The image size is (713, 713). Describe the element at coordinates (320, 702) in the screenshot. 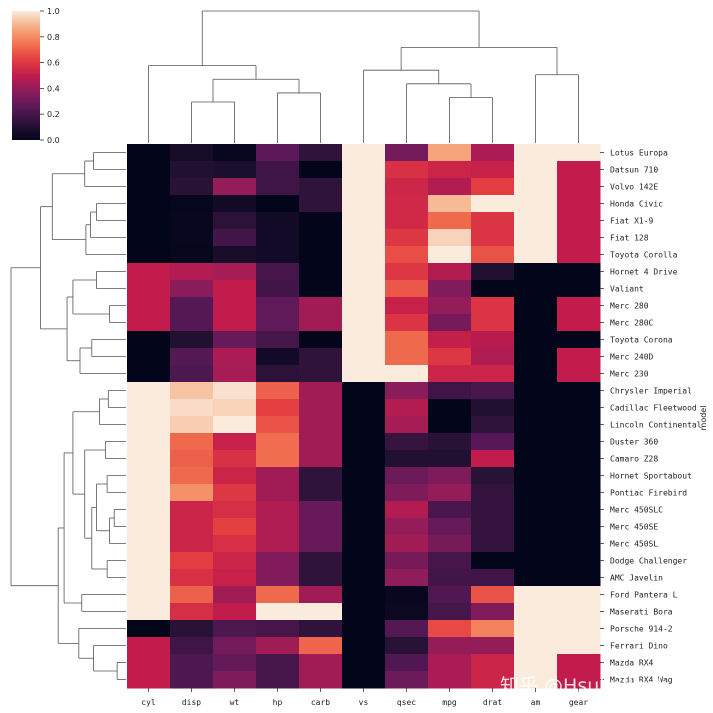

I see `column-label: carb` at that location.